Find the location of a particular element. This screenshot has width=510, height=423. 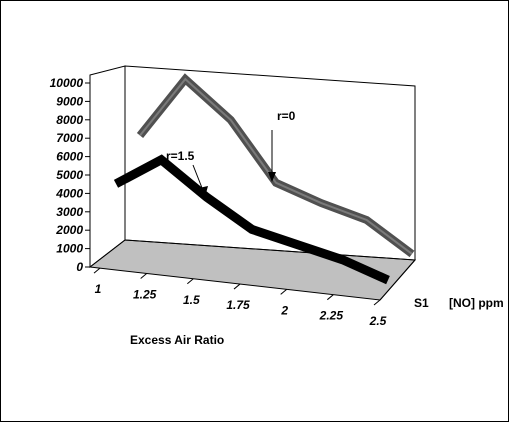

y-tick-label: 10000 is located at coordinates (67, 83).